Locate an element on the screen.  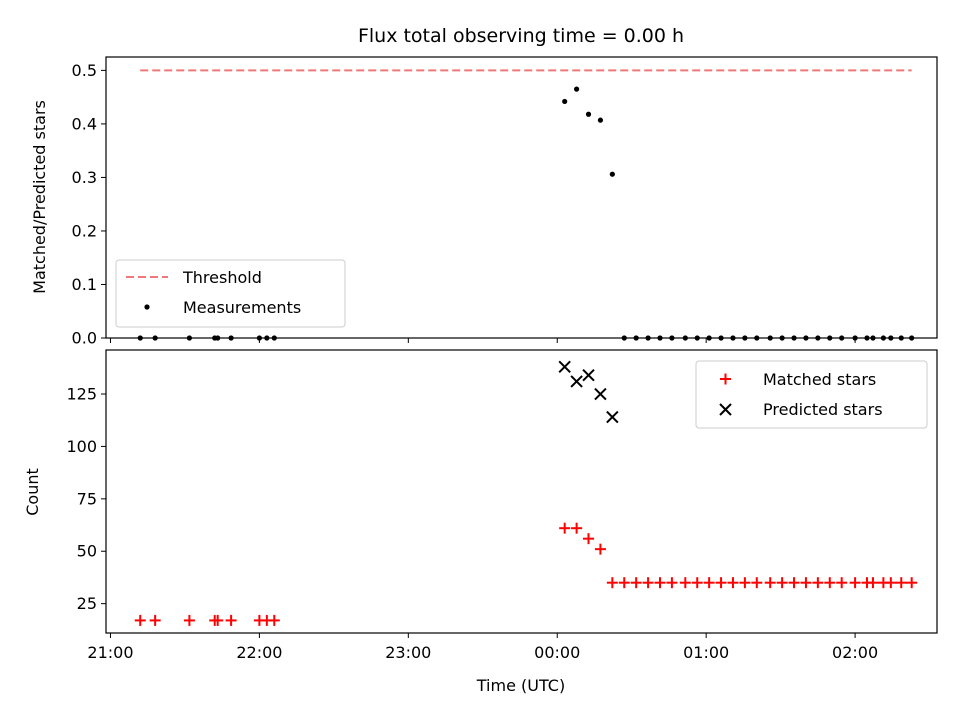
legend-predicted-swatch is located at coordinates (725, 409).